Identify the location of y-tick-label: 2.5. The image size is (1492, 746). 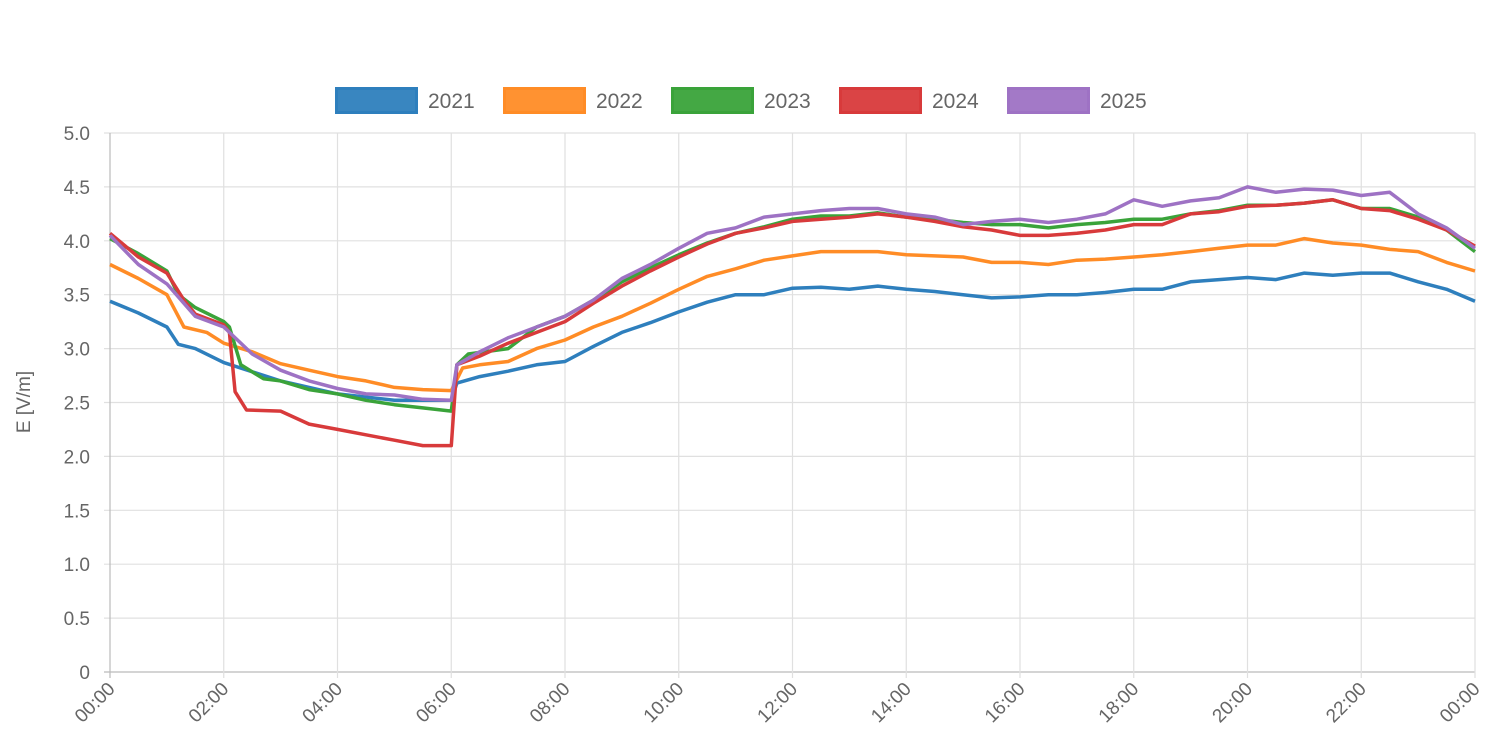
(77, 404).